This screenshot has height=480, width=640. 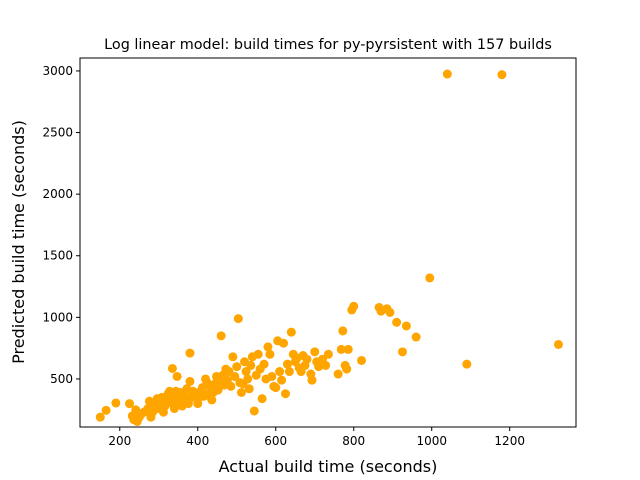 What do you see at coordinates (353, 441) in the screenshot?
I see `x-tick-label: 800` at bounding box center [353, 441].